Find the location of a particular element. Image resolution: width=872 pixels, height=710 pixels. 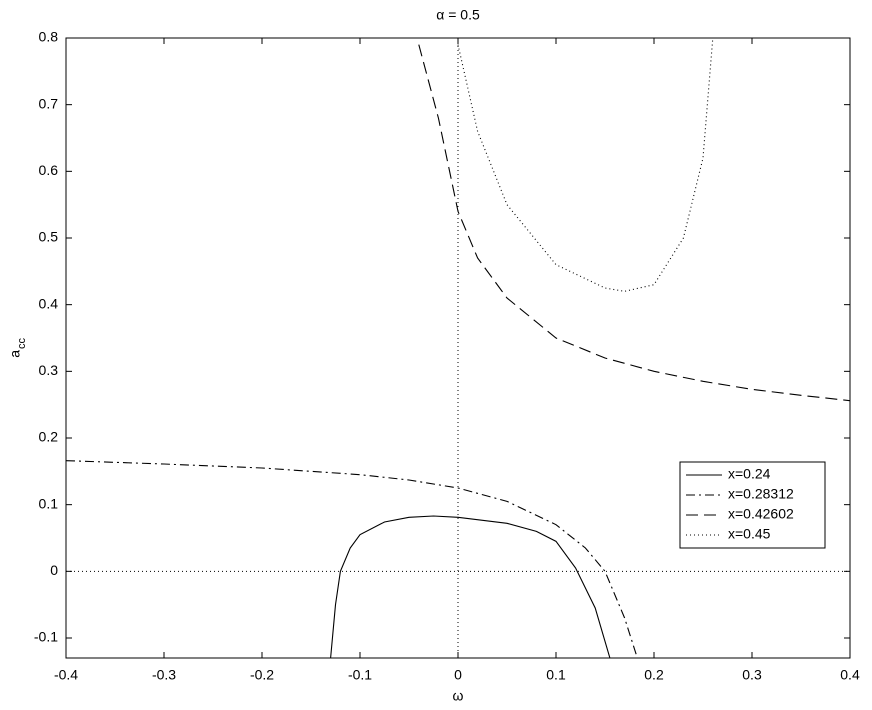

legend-label: x=0.24 is located at coordinates (749, 474).